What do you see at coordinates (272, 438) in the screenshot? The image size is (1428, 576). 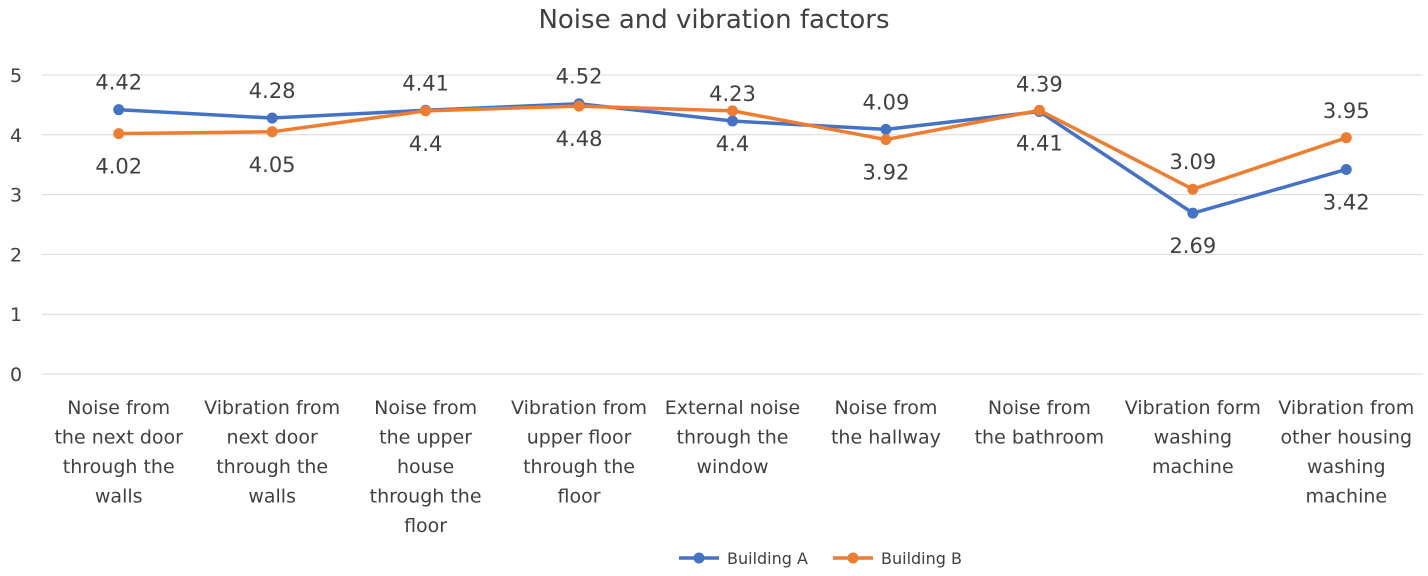 I see `x-category-line: next door` at bounding box center [272, 438].